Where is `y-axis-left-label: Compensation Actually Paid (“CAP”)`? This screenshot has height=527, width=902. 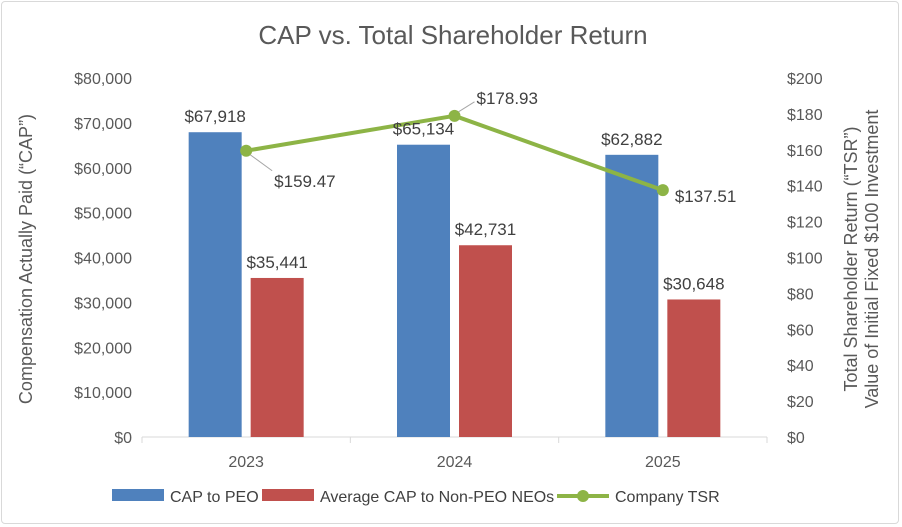
y-axis-left-label: Compensation Actually Paid (“CAP”) is located at coordinates (26, 259).